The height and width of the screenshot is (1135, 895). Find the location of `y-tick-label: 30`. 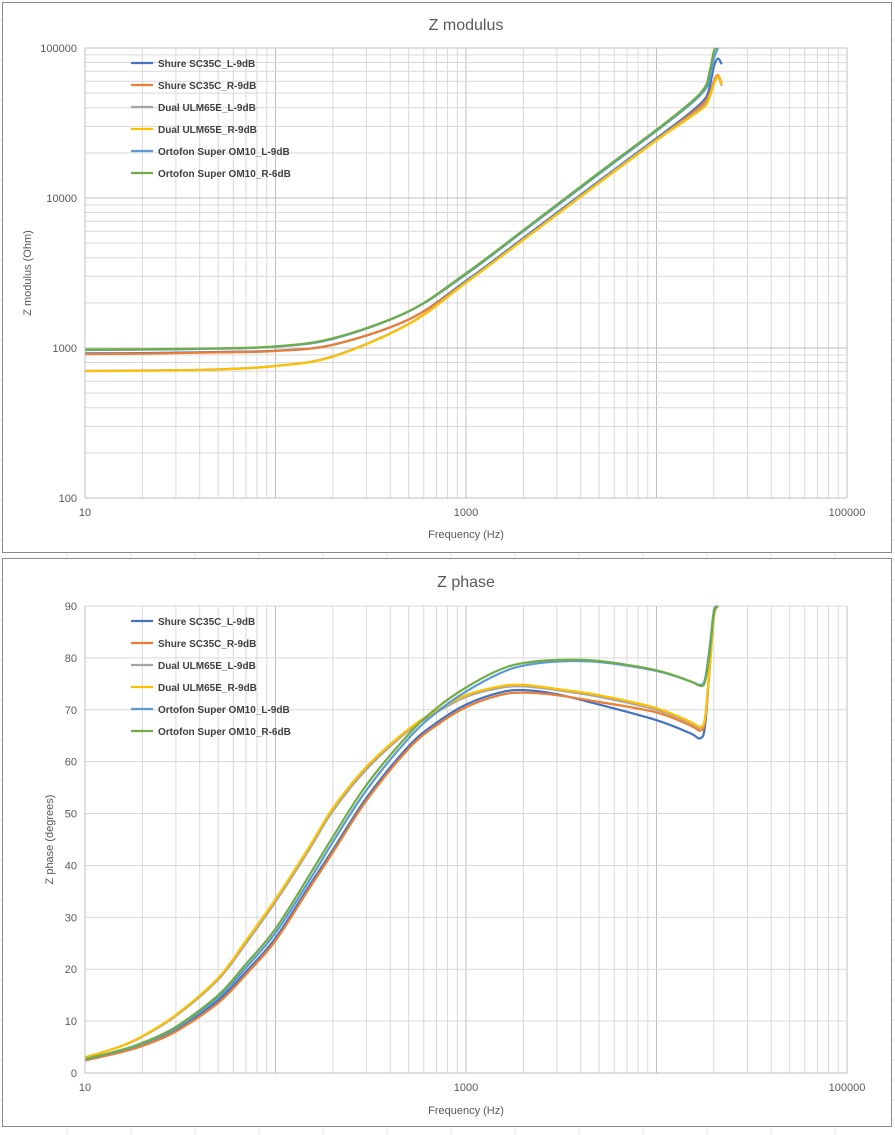

y-tick-label: 30 is located at coordinates (71, 918).